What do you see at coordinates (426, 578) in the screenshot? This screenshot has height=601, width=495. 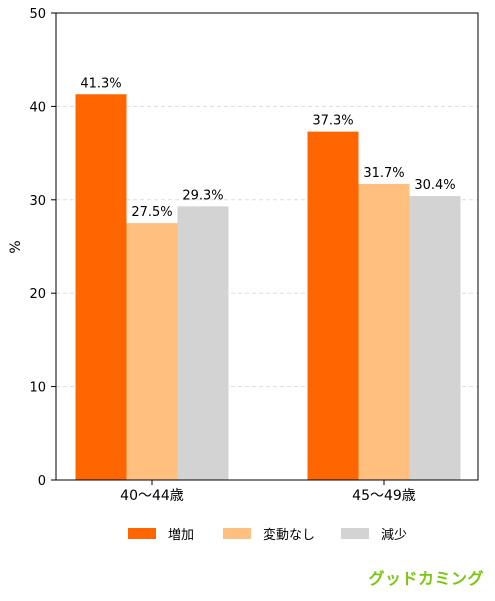 I see `brand-logo: グッドカミング` at bounding box center [426, 578].